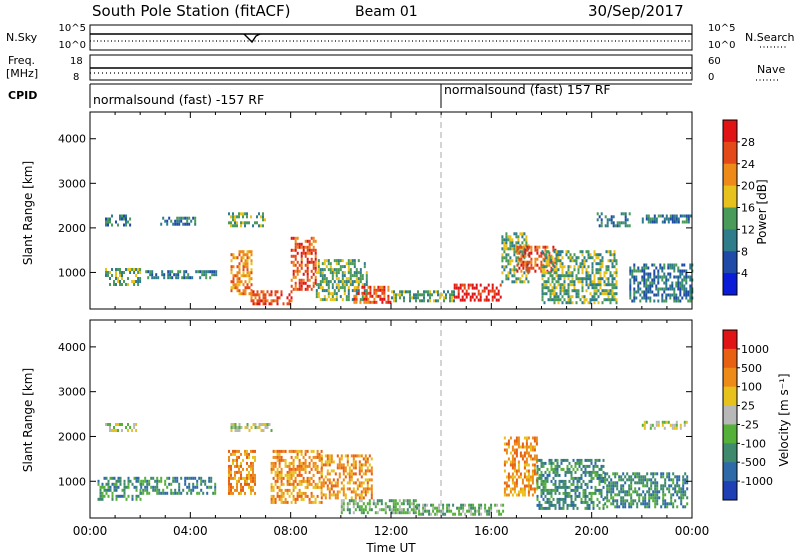 The width and height of the screenshot is (800, 554). Describe the element at coordinates (748, 142) in the screenshot. I see `colorbar-tick-label: 28` at that location.